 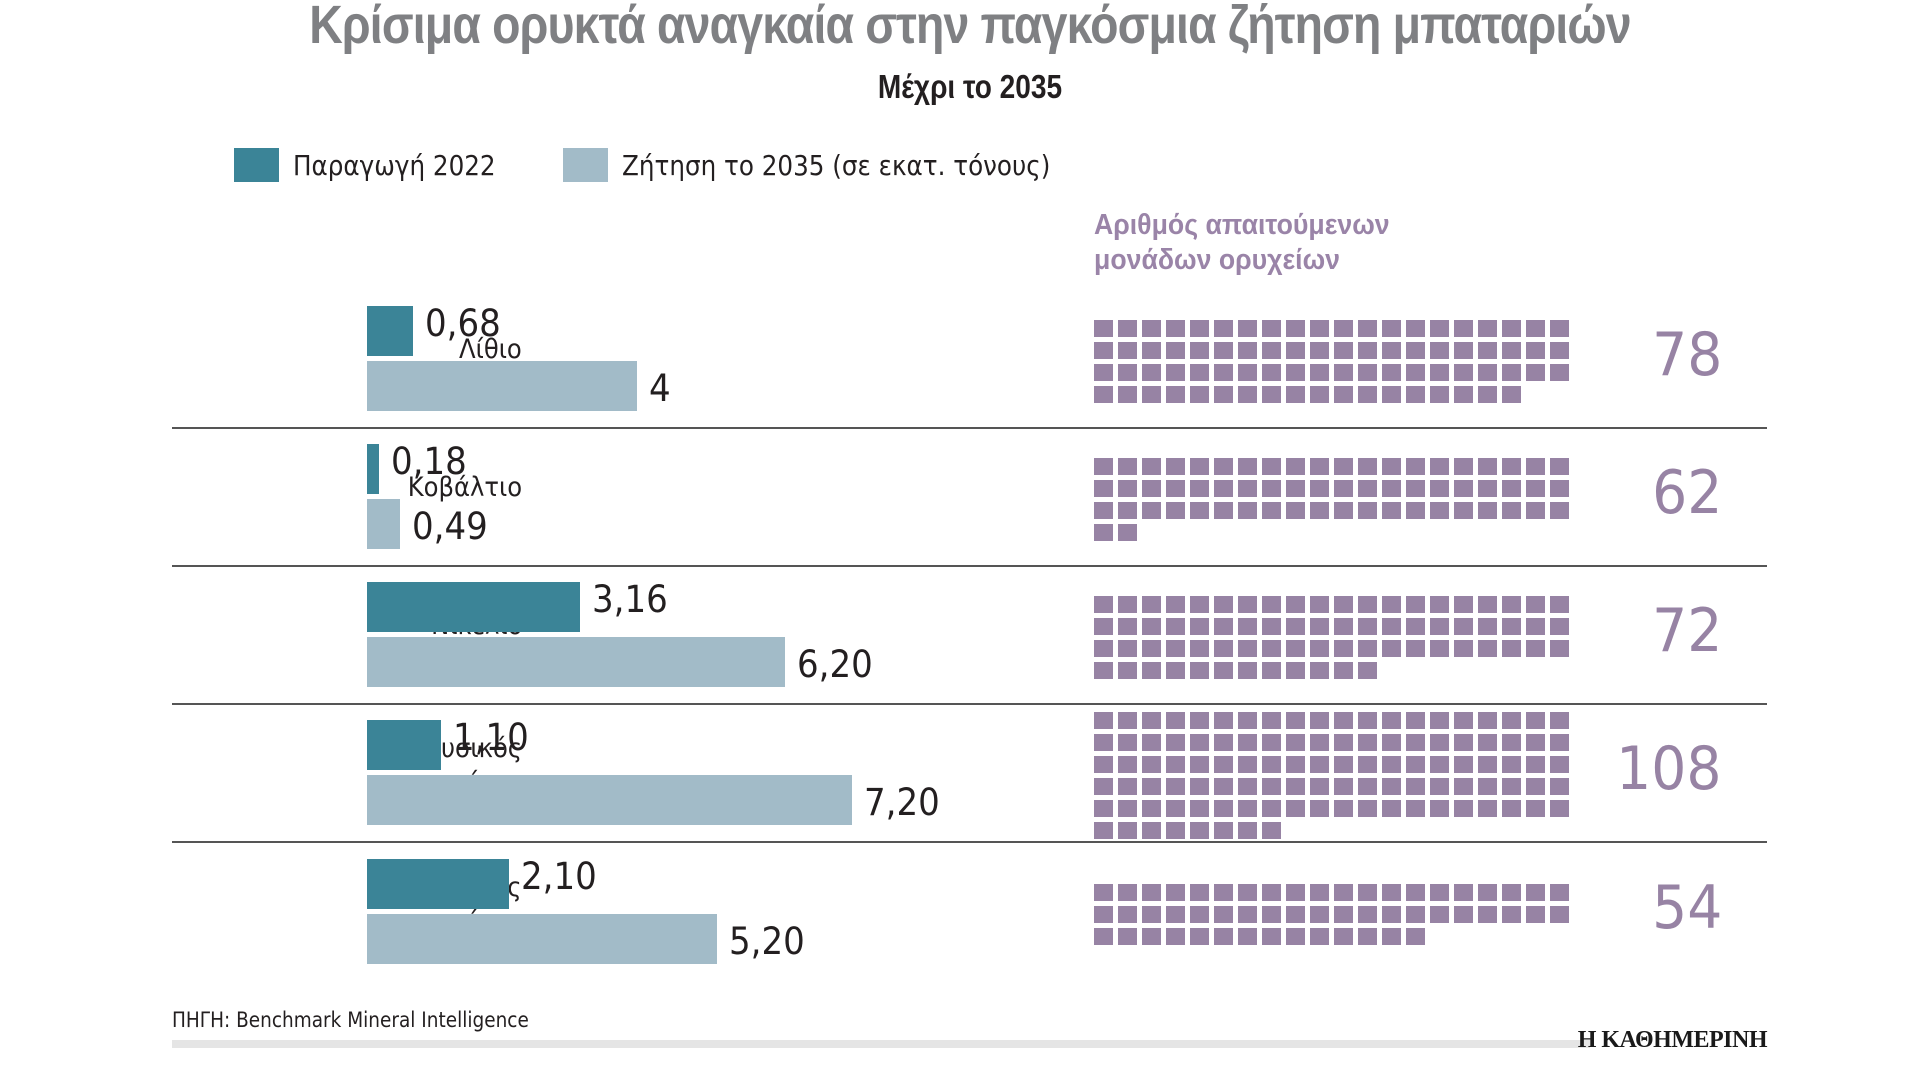 What do you see at coordinates (1686, 493) in the screenshot?
I see `mines-count: 62` at bounding box center [1686, 493].